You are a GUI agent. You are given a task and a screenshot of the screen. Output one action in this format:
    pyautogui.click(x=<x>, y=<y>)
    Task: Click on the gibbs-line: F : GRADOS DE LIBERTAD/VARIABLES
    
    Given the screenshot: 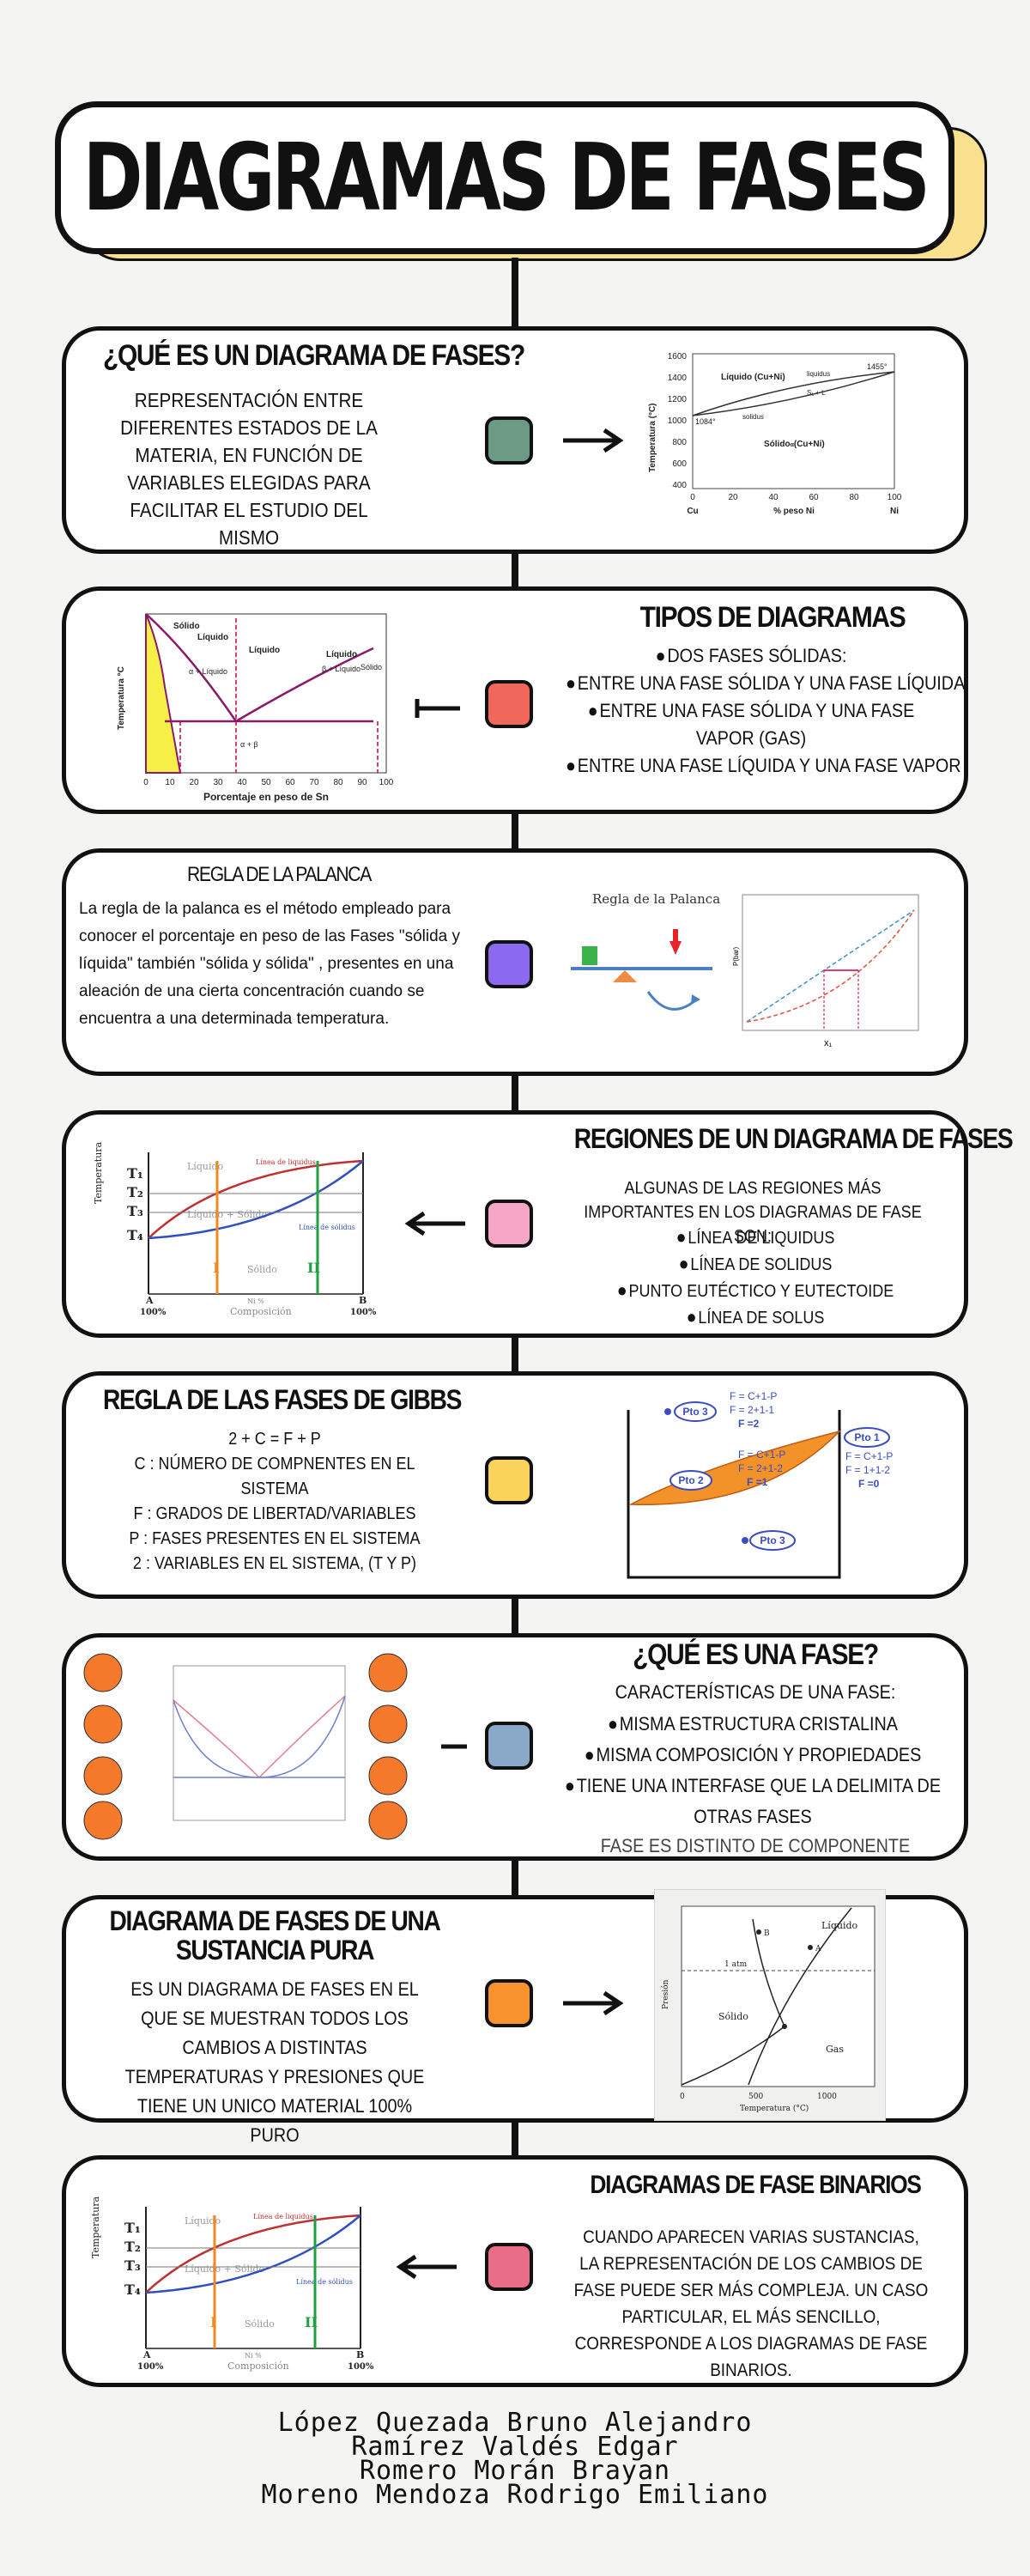 What is the action you would take?
    pyautogui.click(x=274, y=1513)
    